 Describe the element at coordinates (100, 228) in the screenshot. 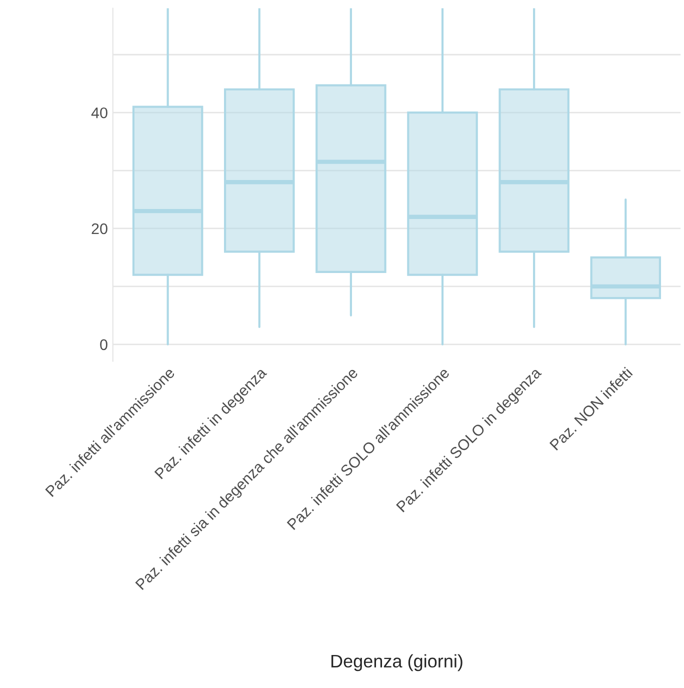

I see `y-tick-label: 20` at that location.